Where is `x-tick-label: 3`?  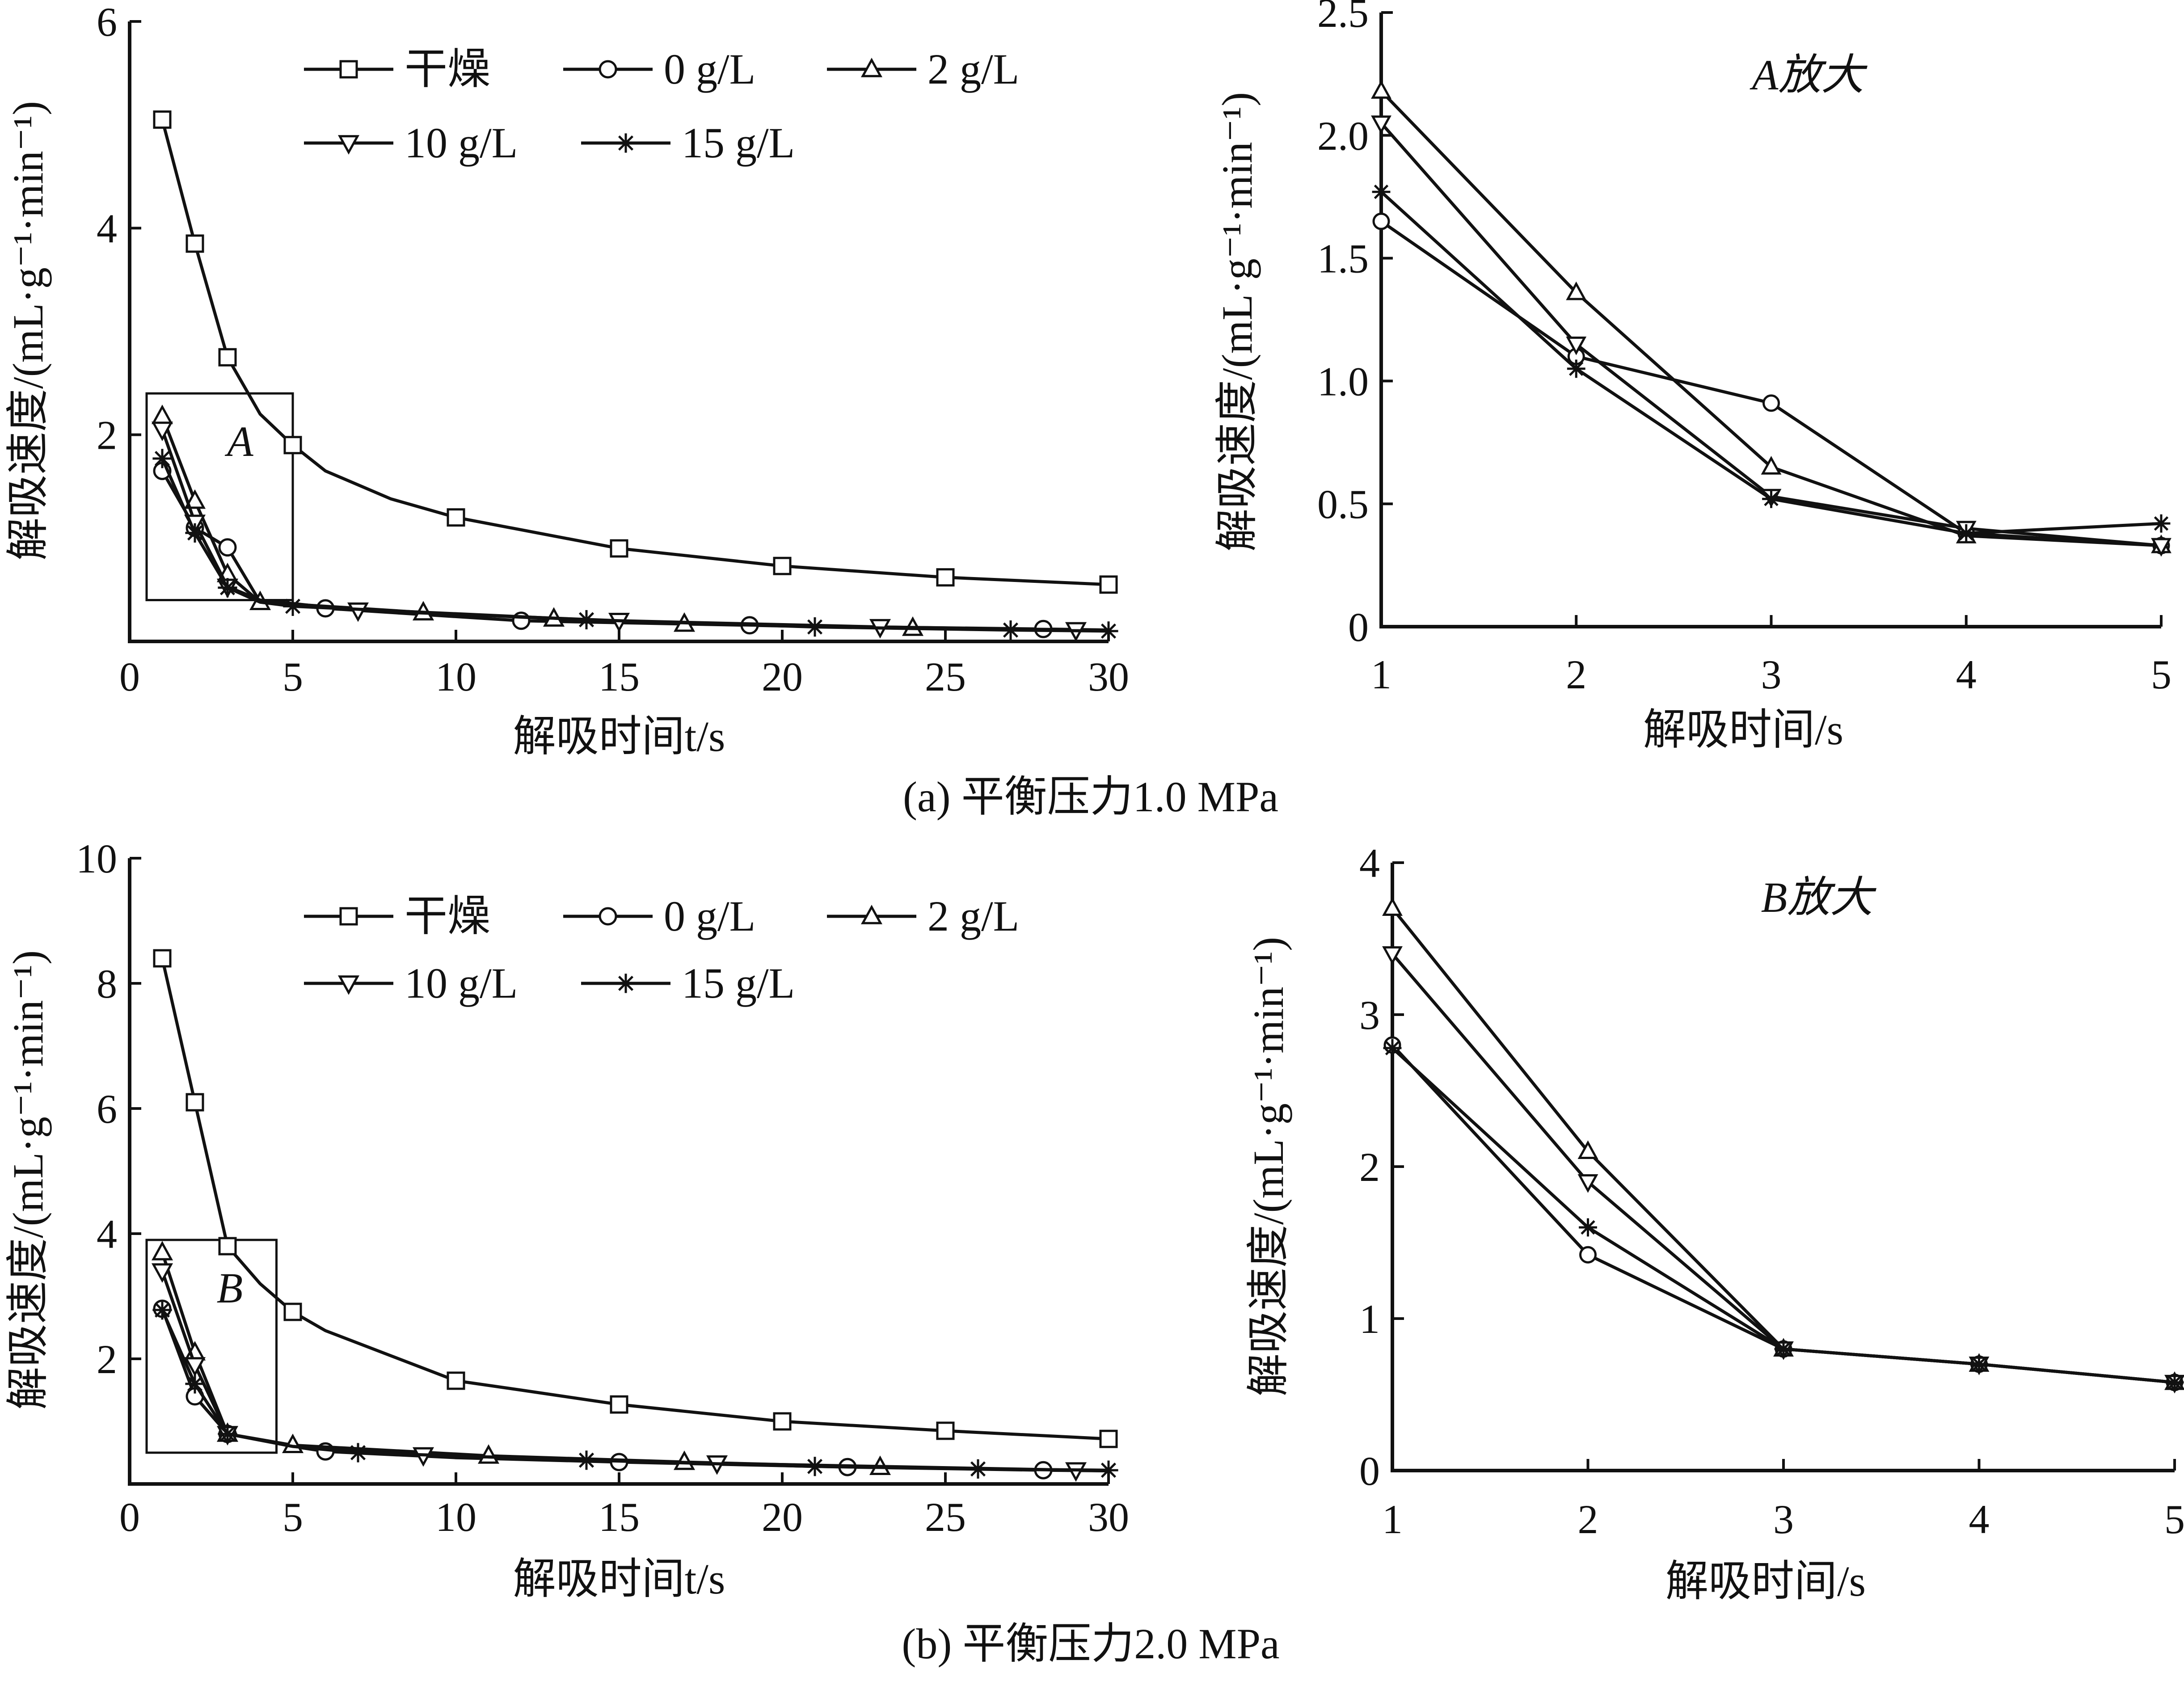 x-tick-label: 3 is located at coordinates (1783, 1519).